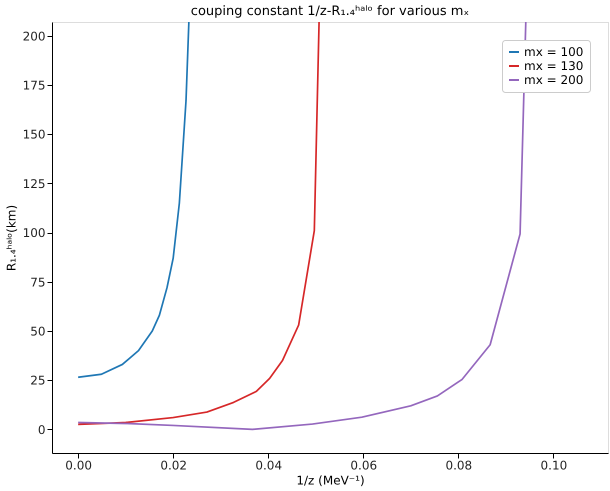 Image resolution: width=610 pixels, height=491 pixels. Describe the element at coordinates (78, 465) in the screenshot. I see `x-tick-label: 0.00` at that location.